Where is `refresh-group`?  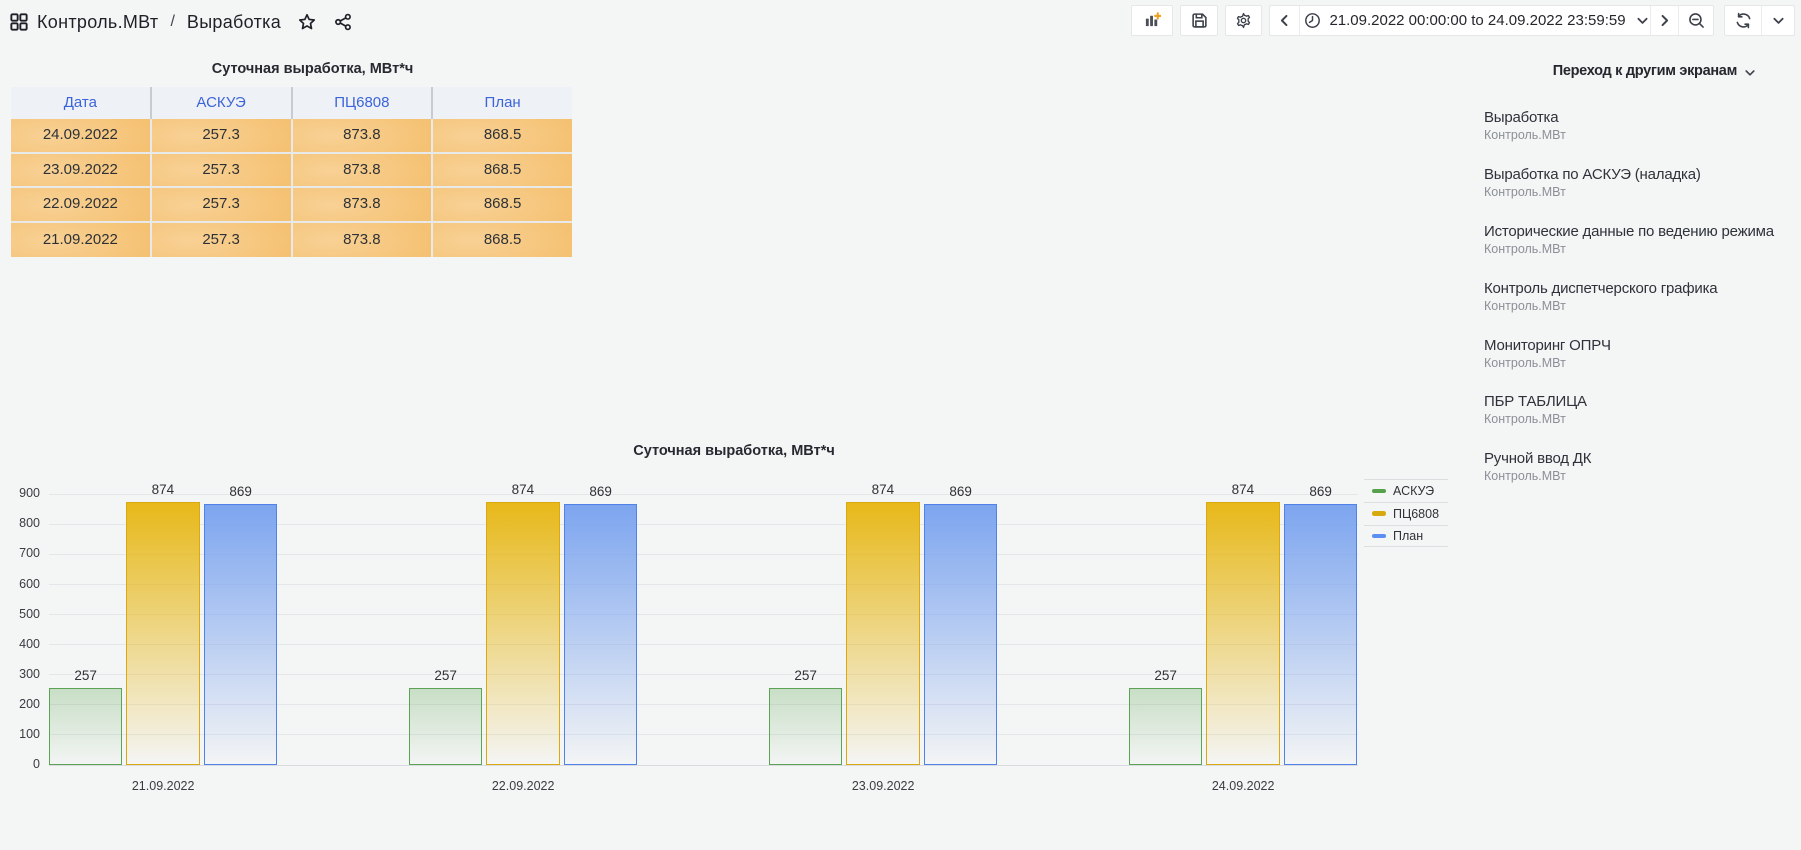
refresh-group is located at coordinates (1759, 20).